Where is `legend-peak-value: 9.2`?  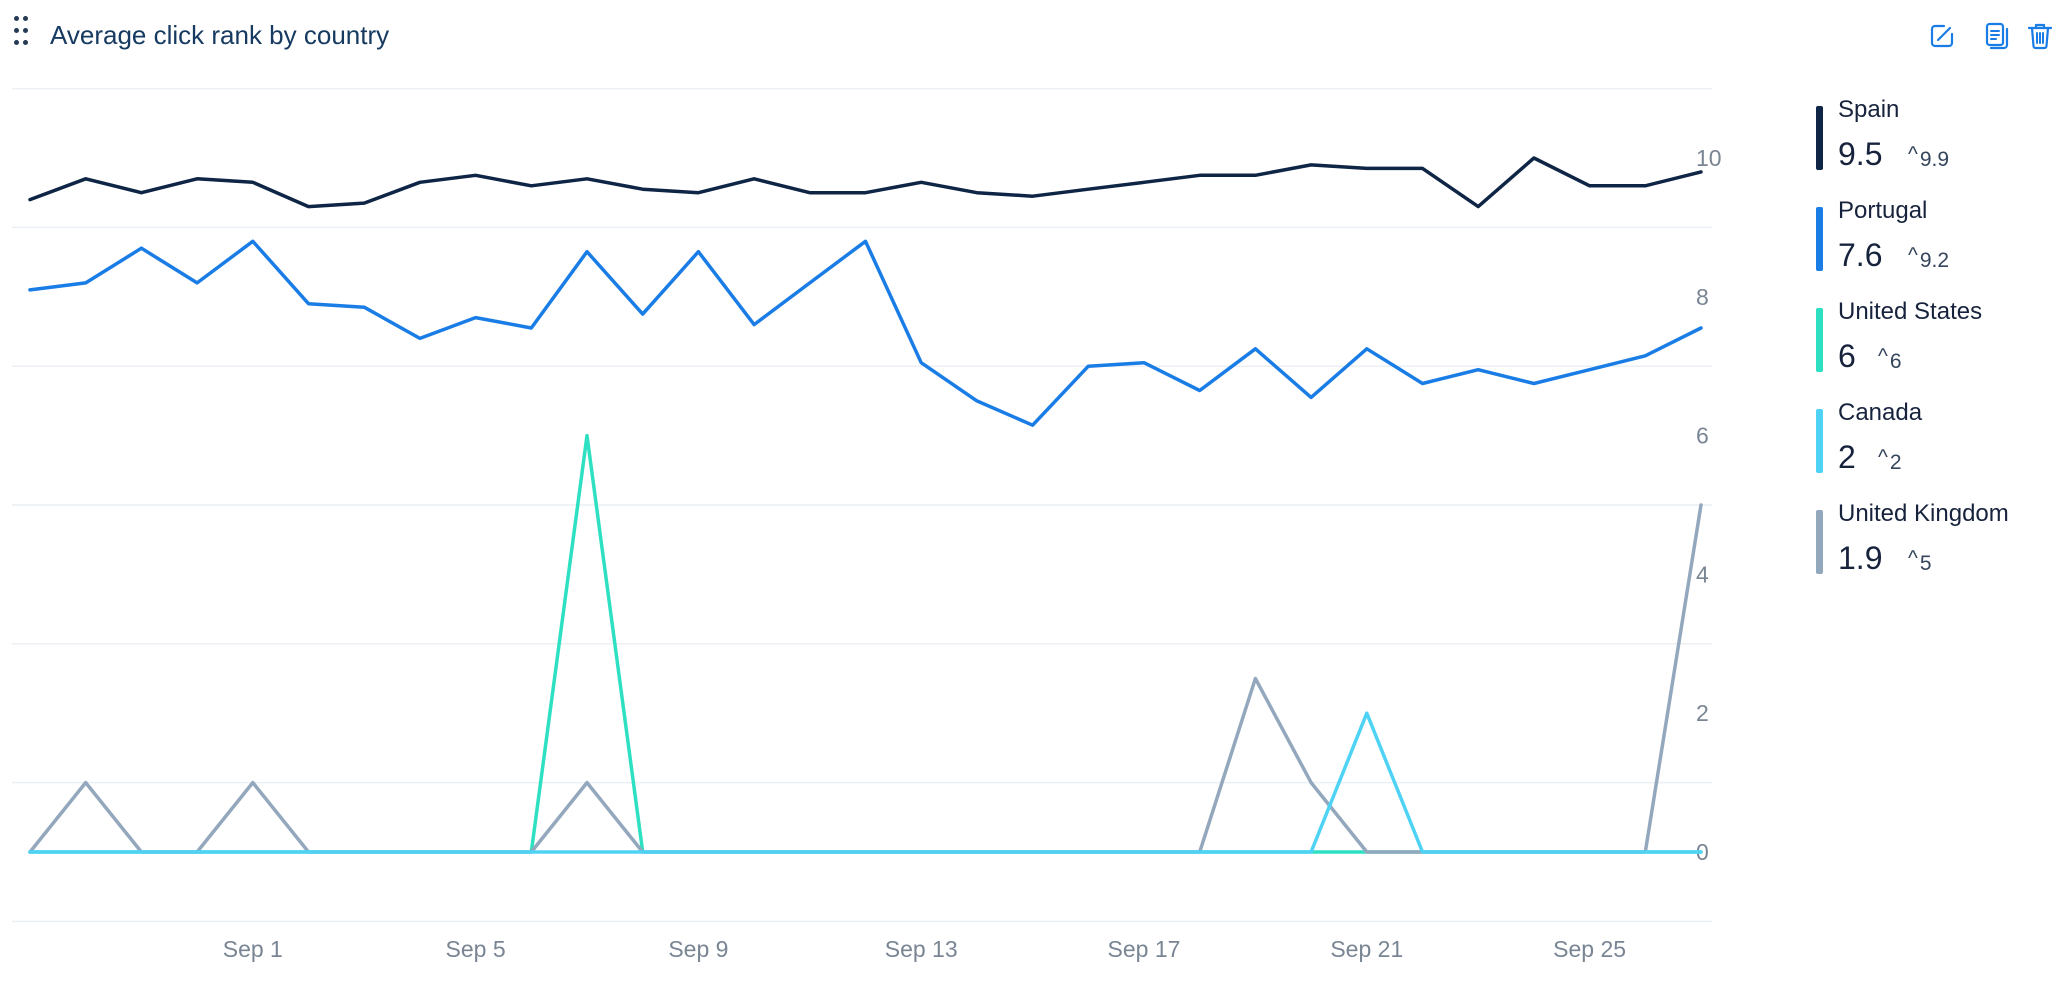 legend-peak-value: 9.2 is located at coordinates (1934, 260).